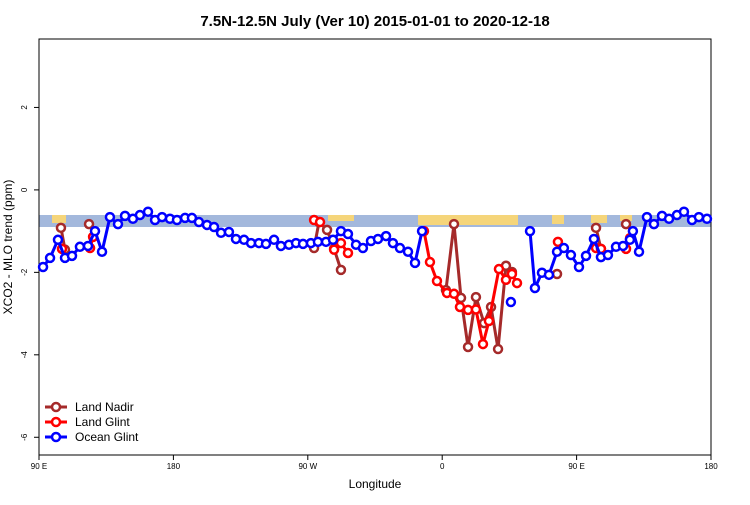 This screenshot has height=505, width=750. What do you see at coordinates (24, 189) in the screenshot?
I see `y-tick-label: 0` at bounding box center [24, 189].